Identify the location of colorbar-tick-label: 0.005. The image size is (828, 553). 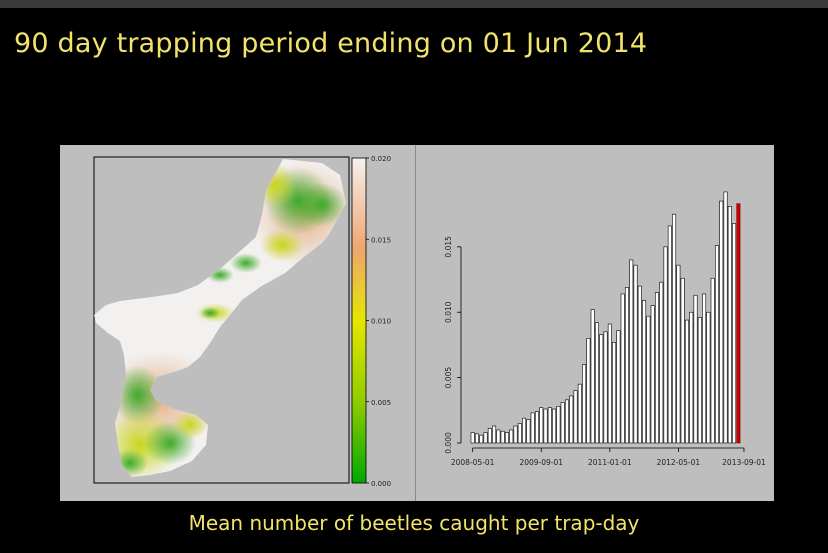
(381, 403).